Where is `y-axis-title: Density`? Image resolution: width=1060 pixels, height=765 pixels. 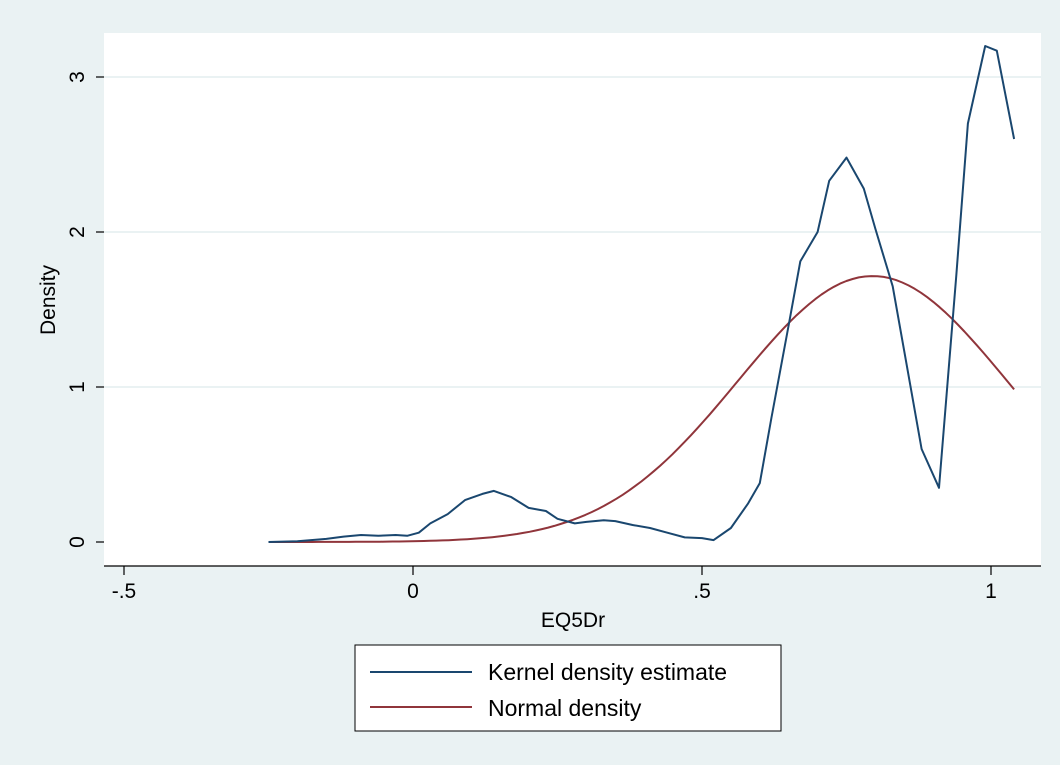
y-axis-title: Density is located at coordinates (48, 299).